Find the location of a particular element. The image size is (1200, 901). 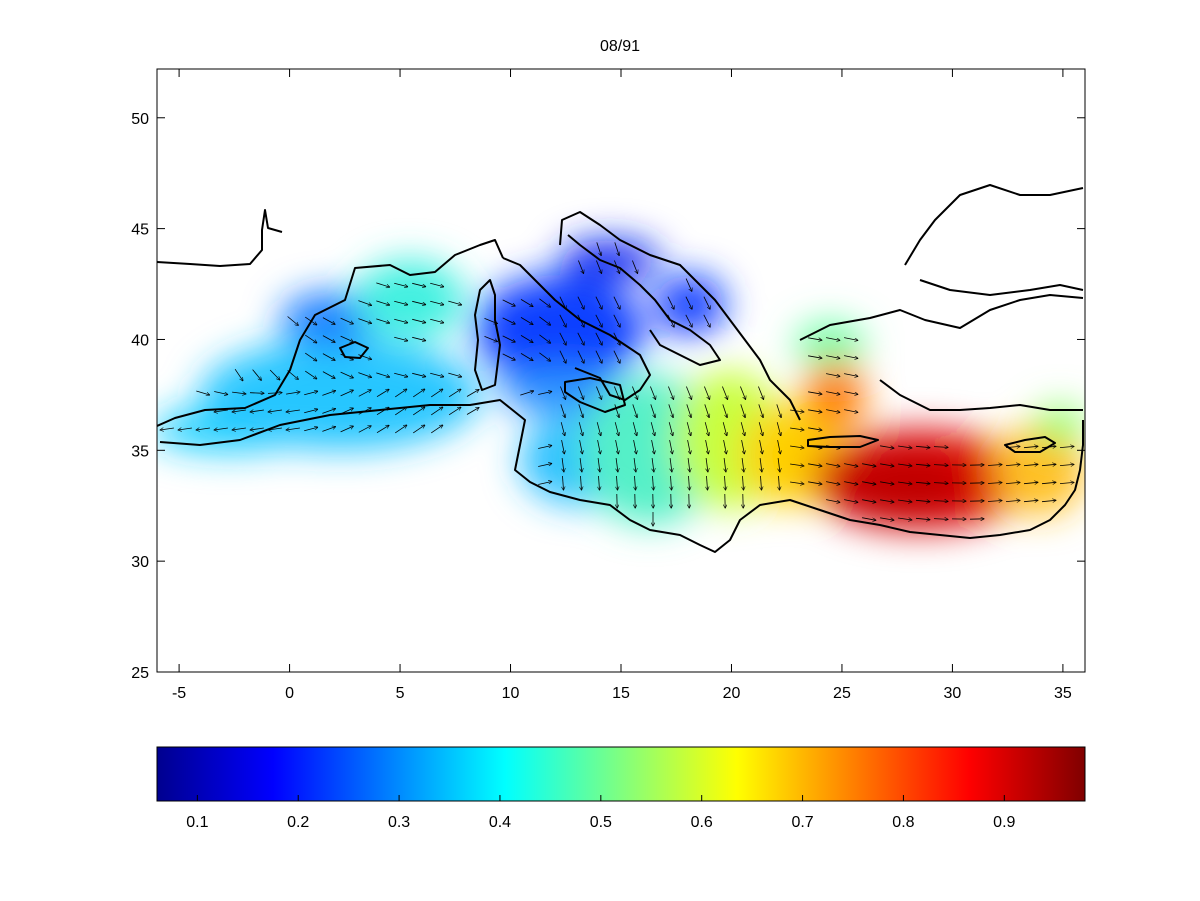

colorbar-tick-label: 0.2 is located at coordinates (298, 822).